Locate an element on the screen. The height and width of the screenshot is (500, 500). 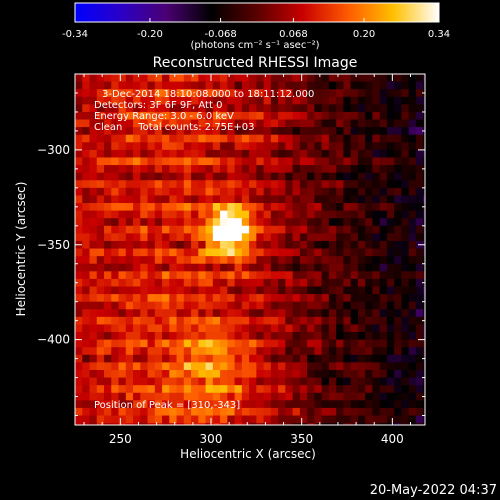
y-tick-label: −300 is located at coordinates (53, 150).